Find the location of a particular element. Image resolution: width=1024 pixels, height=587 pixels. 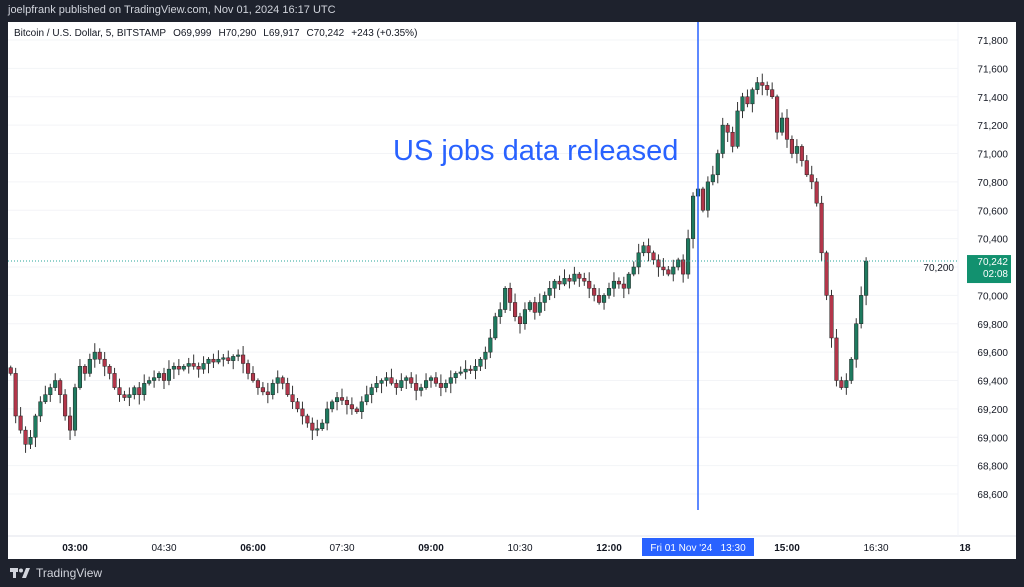

legend-change: +243 (+0.35%) is located at coordinates (384, 33).